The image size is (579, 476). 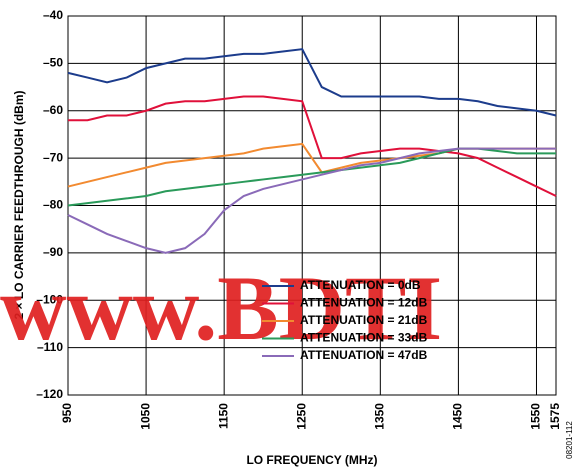 I want to click on series-line, so click(x=312, y=82).